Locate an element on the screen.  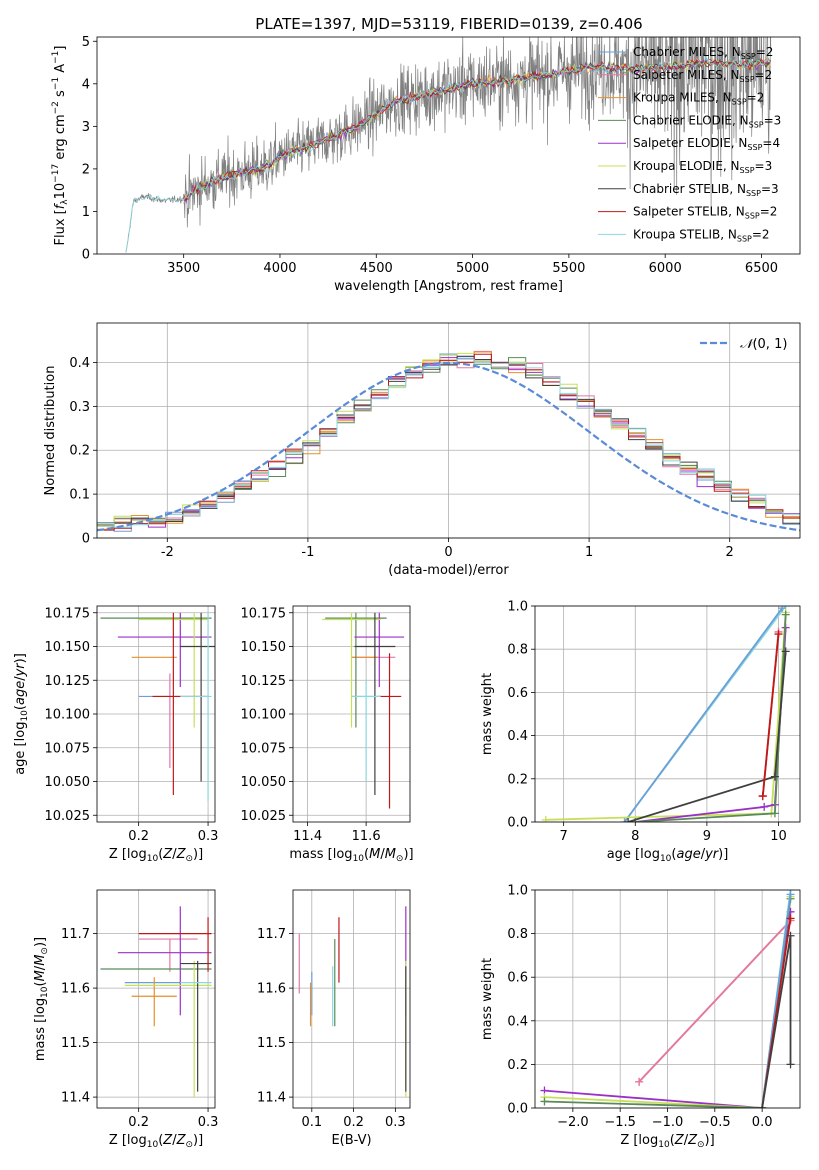
x-tick-label: 10 is located at coordinates (778, 836).